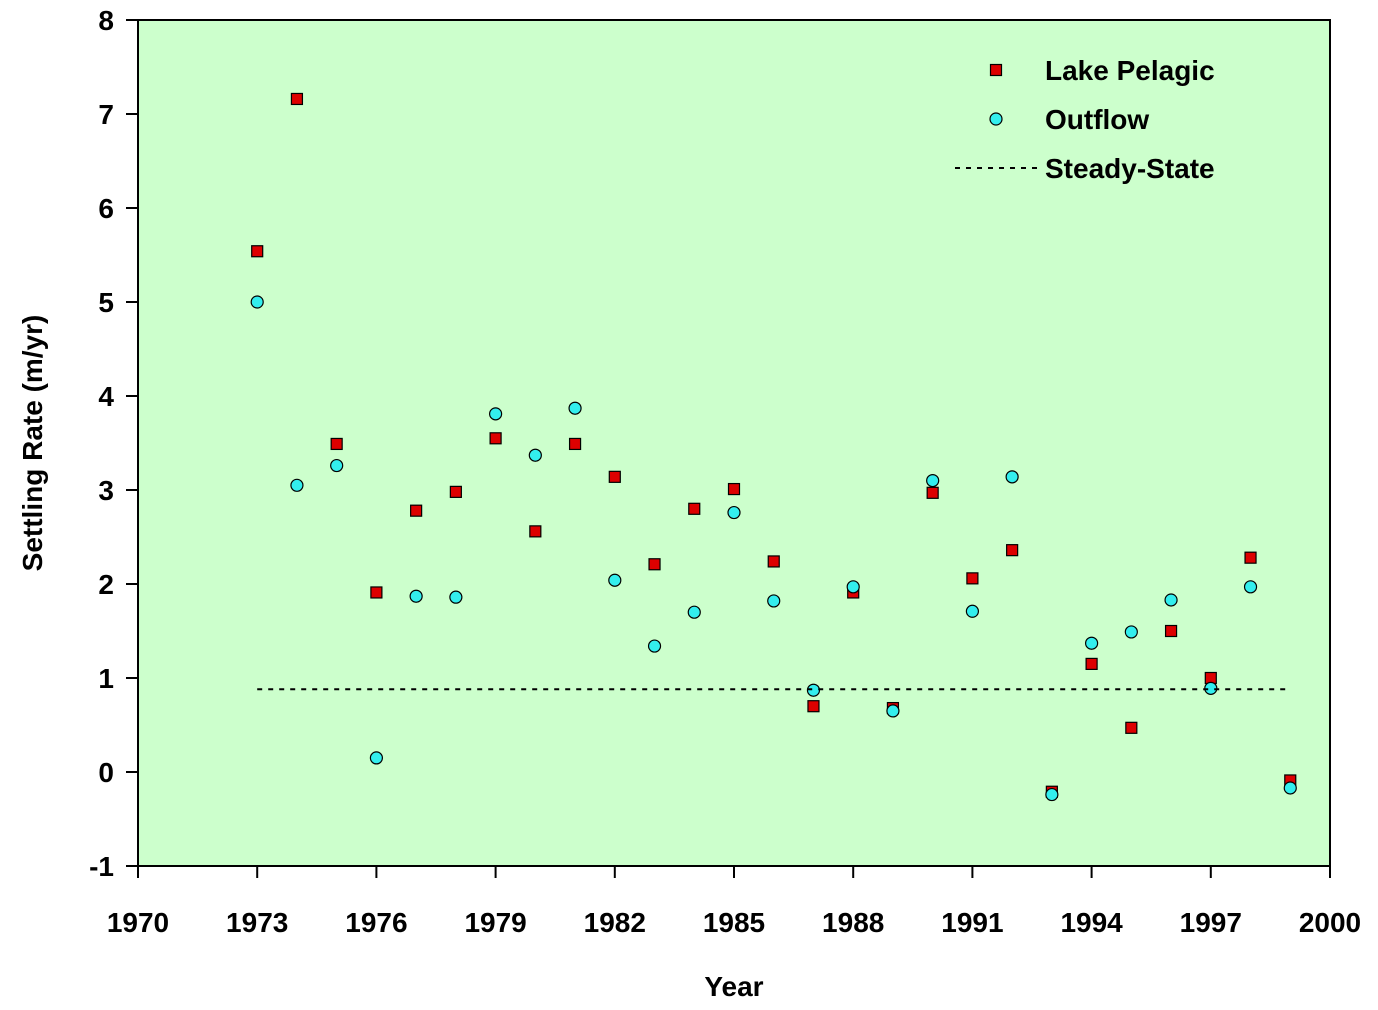  I want to click on y-tick-label: 7, so click(106, 114).